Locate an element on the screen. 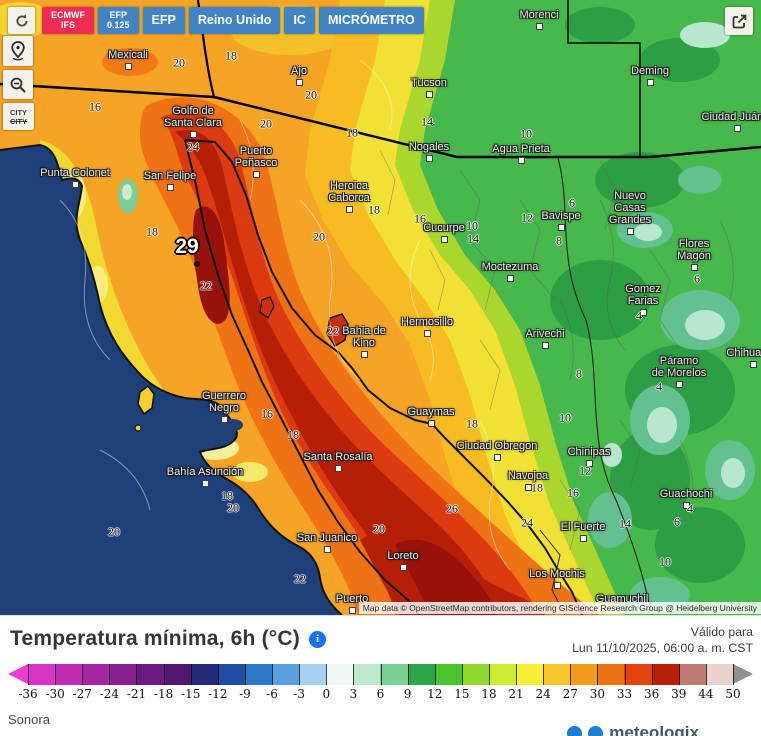 This screenshot has height=736, width=761. colorbar-tick-label: -6 is located at coordinates (272, 694).